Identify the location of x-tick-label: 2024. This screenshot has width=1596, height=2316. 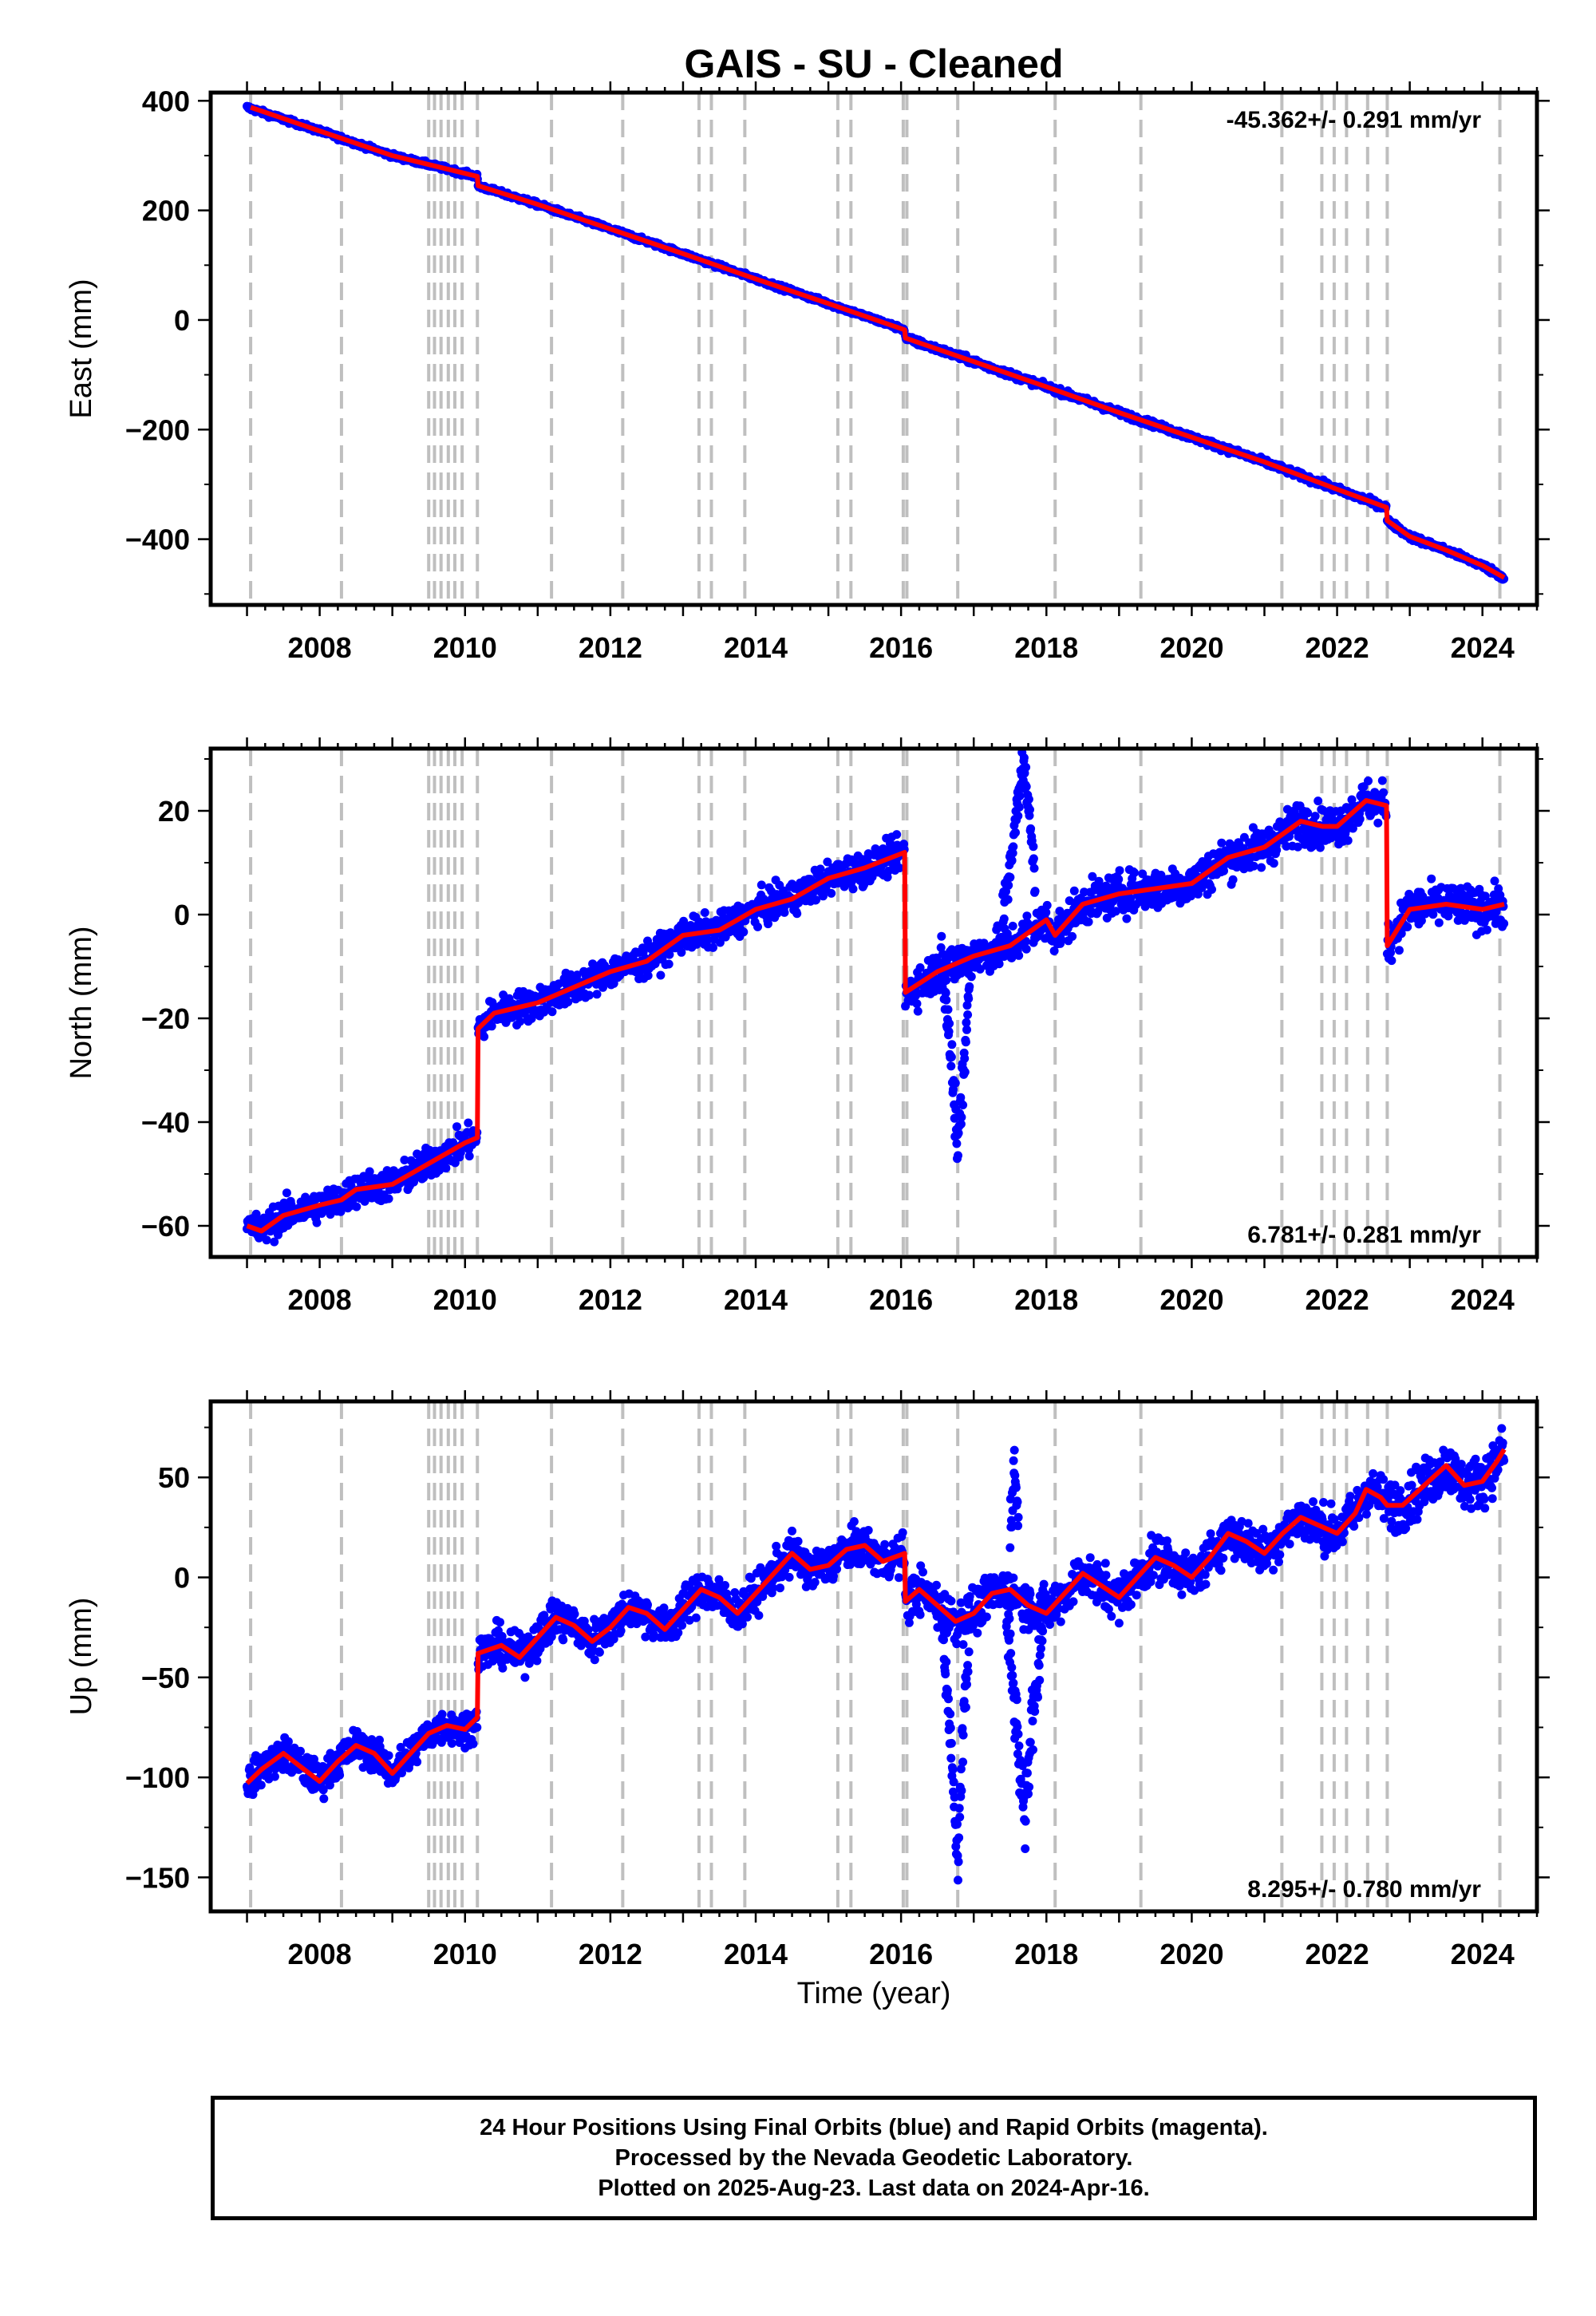
(1483, 647).